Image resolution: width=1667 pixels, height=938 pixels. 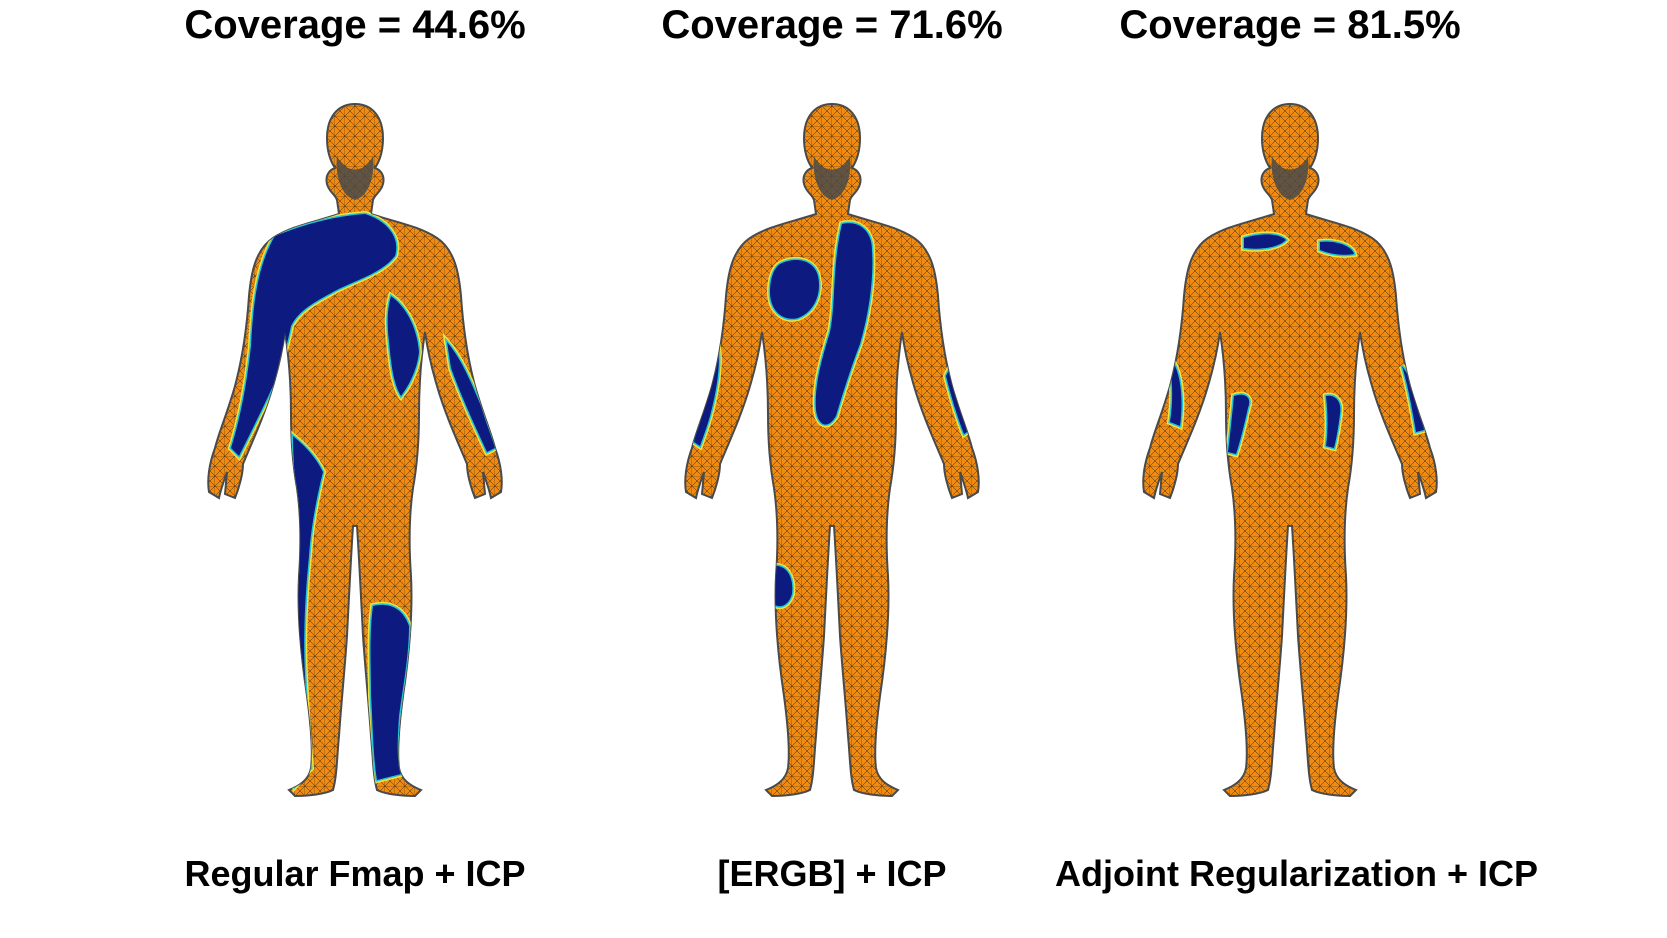 I want to click on coverage-title: Coverage = 44.6%, so click(x=355, y=25).